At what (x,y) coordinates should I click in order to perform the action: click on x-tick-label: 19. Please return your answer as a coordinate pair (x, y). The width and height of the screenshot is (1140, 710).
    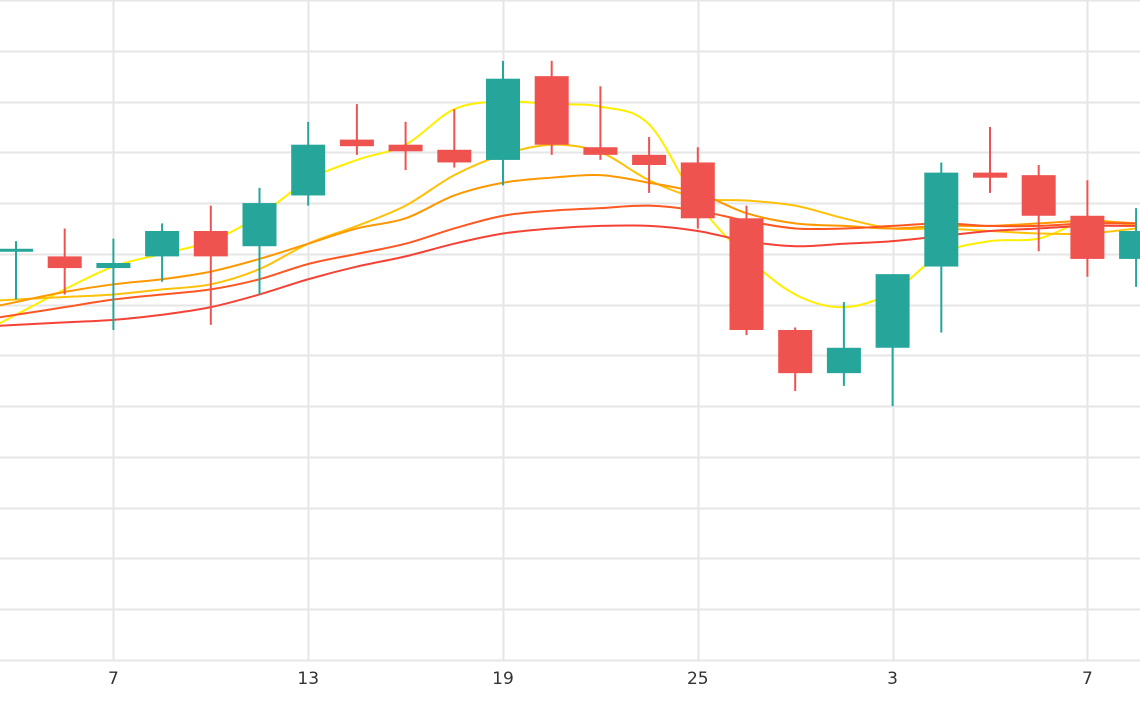
    Looking at the image, I should click on (503, 679).